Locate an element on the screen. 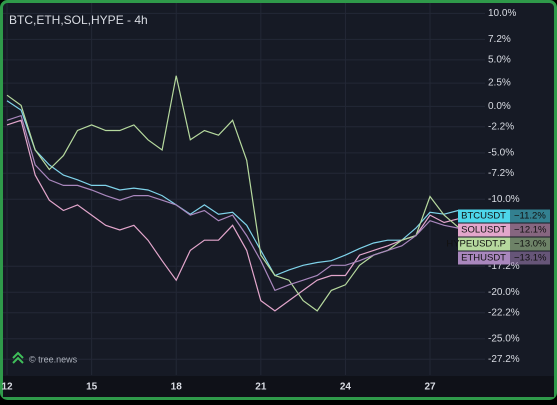 This screenshot has width=557, height=405. x-tick-label: 18 is located at coordinates (177, 387).